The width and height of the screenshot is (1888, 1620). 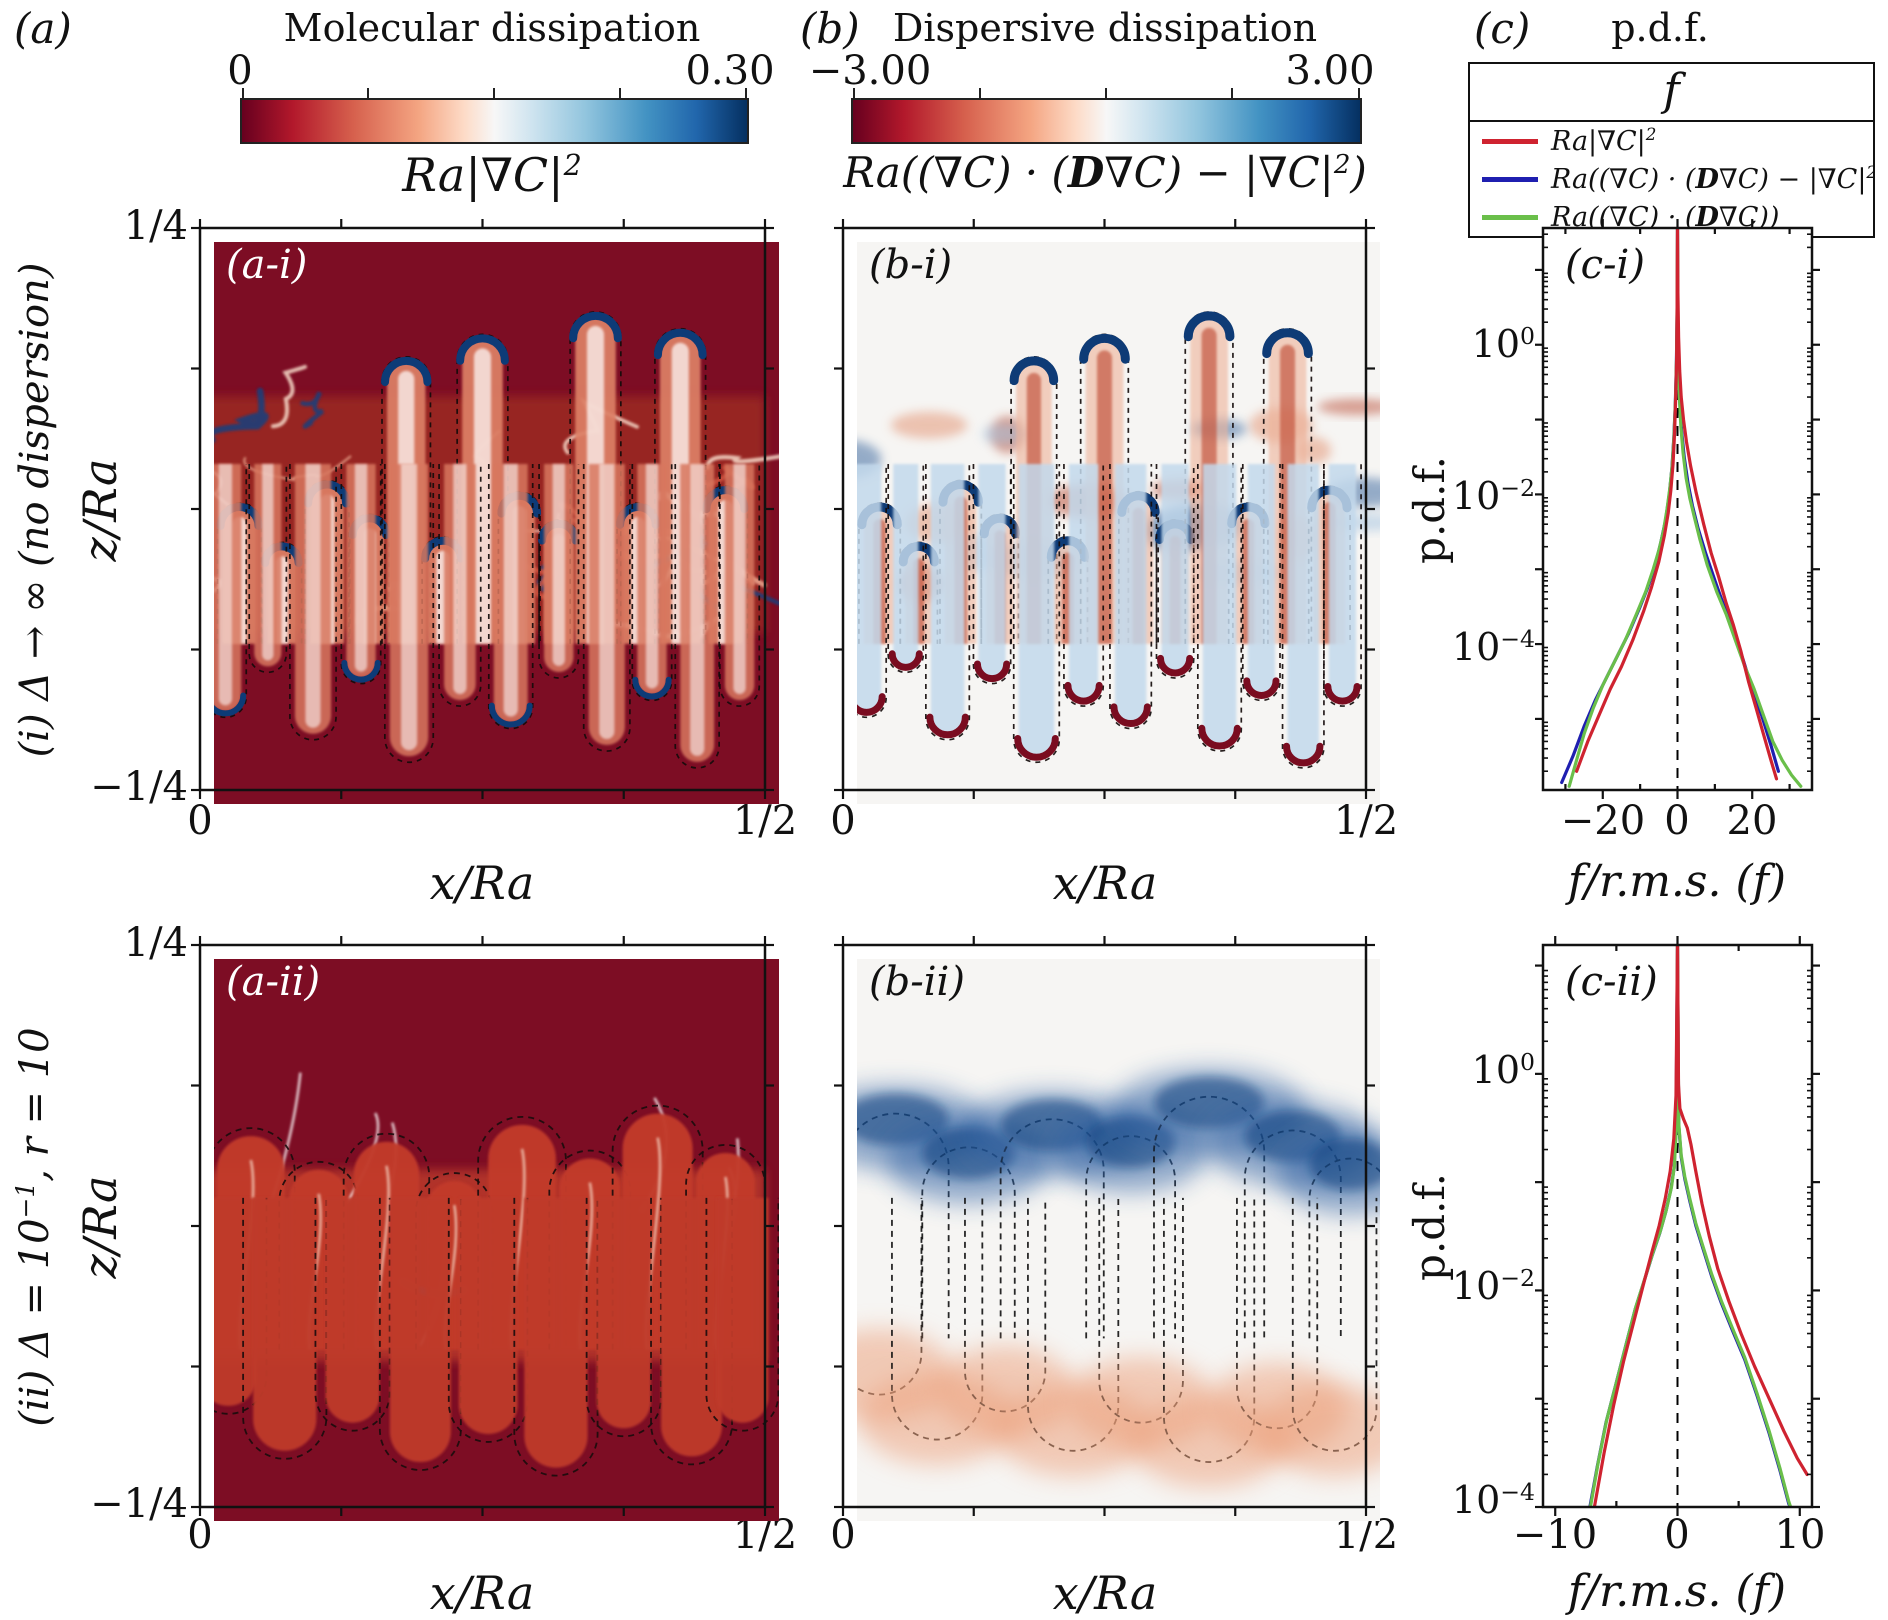 I want to click on colorbar-b-max-label: 3.00, so click(x=1330, y=71).